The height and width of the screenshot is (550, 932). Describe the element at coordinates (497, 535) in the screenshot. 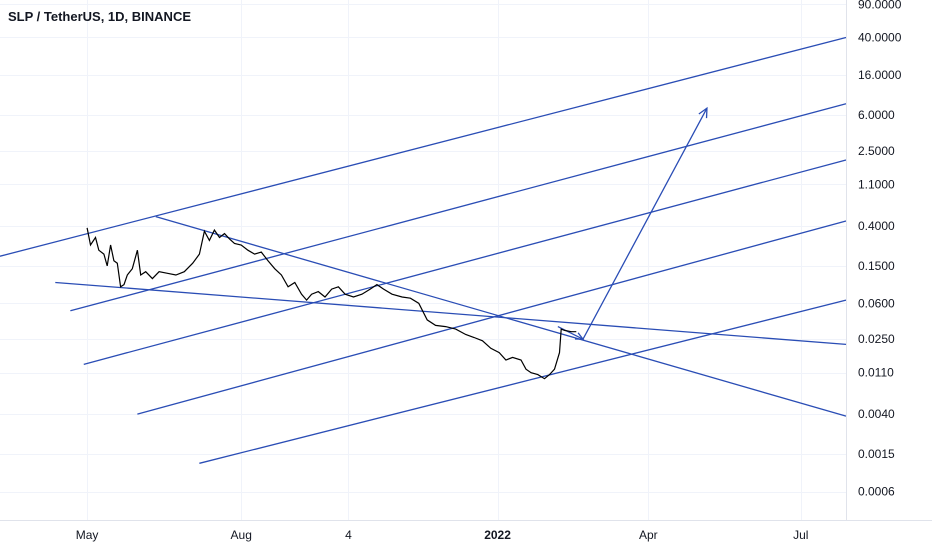

I see `x-tick-label: 2022` at that location.